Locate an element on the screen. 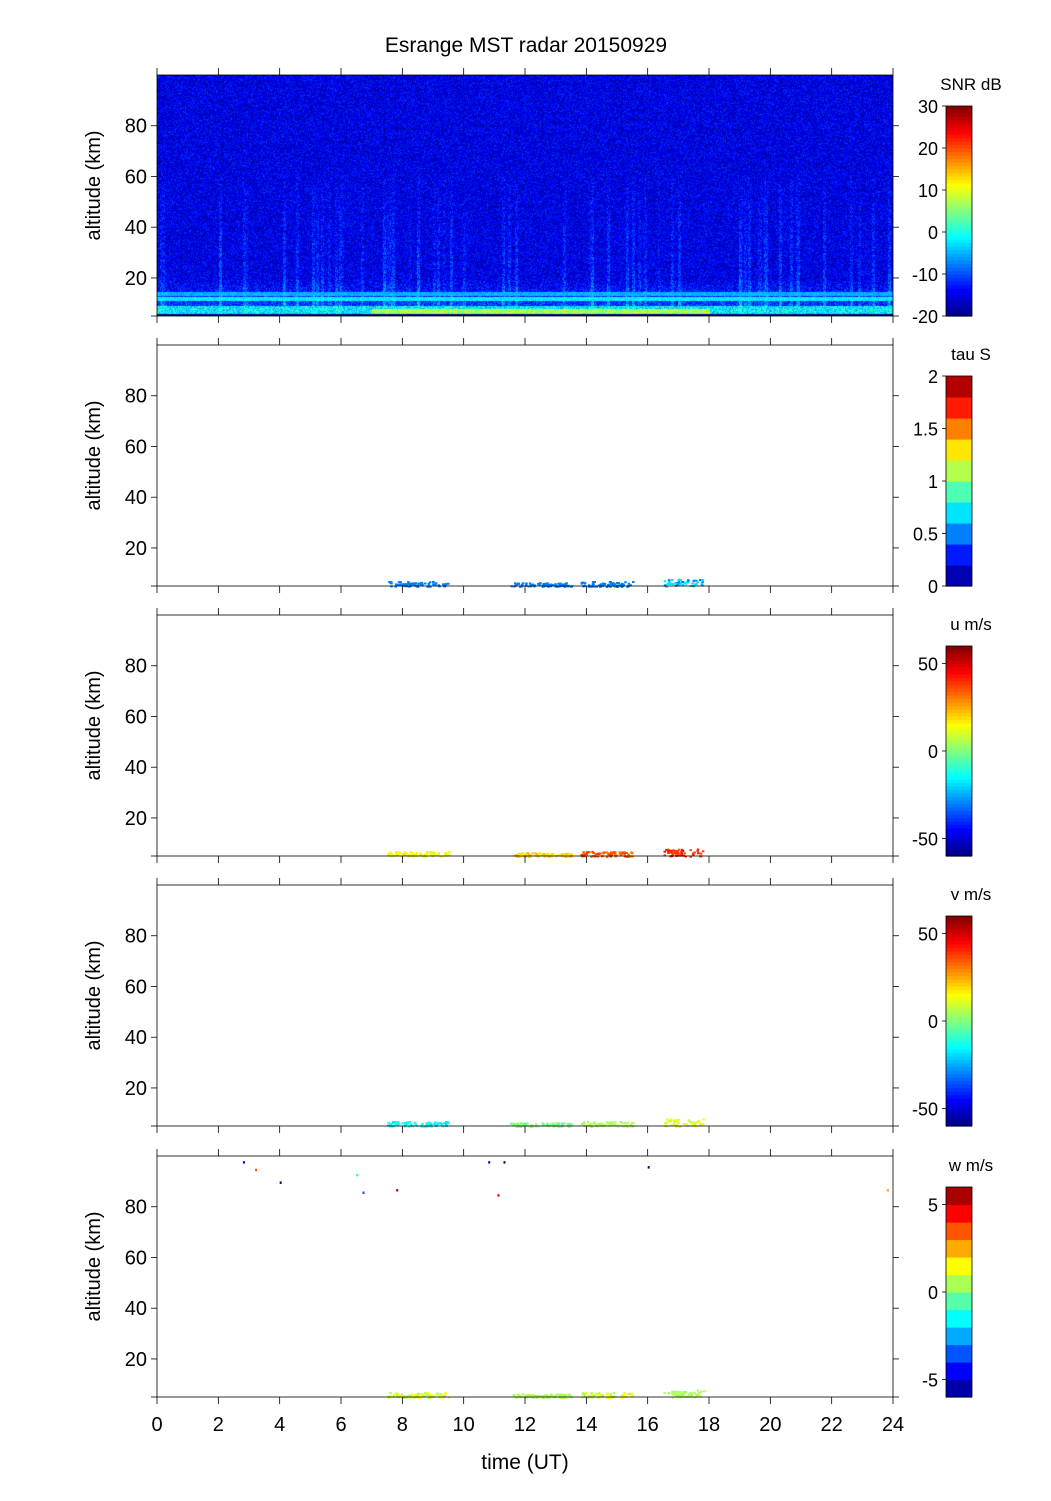 The height and width of the screenshot is (1501, 1051). y-tick-label: 60 is located at coordinates (136, 447).